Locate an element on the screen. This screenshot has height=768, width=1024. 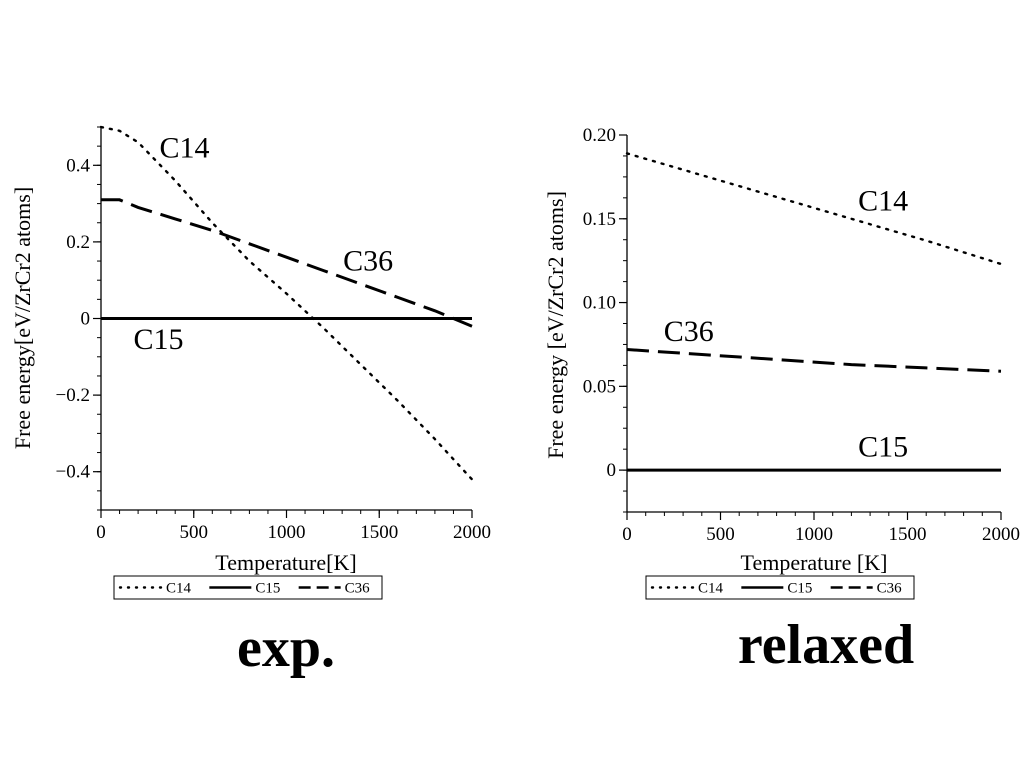
y-tick-label: 0.2 is located at coordinates (78, 242).